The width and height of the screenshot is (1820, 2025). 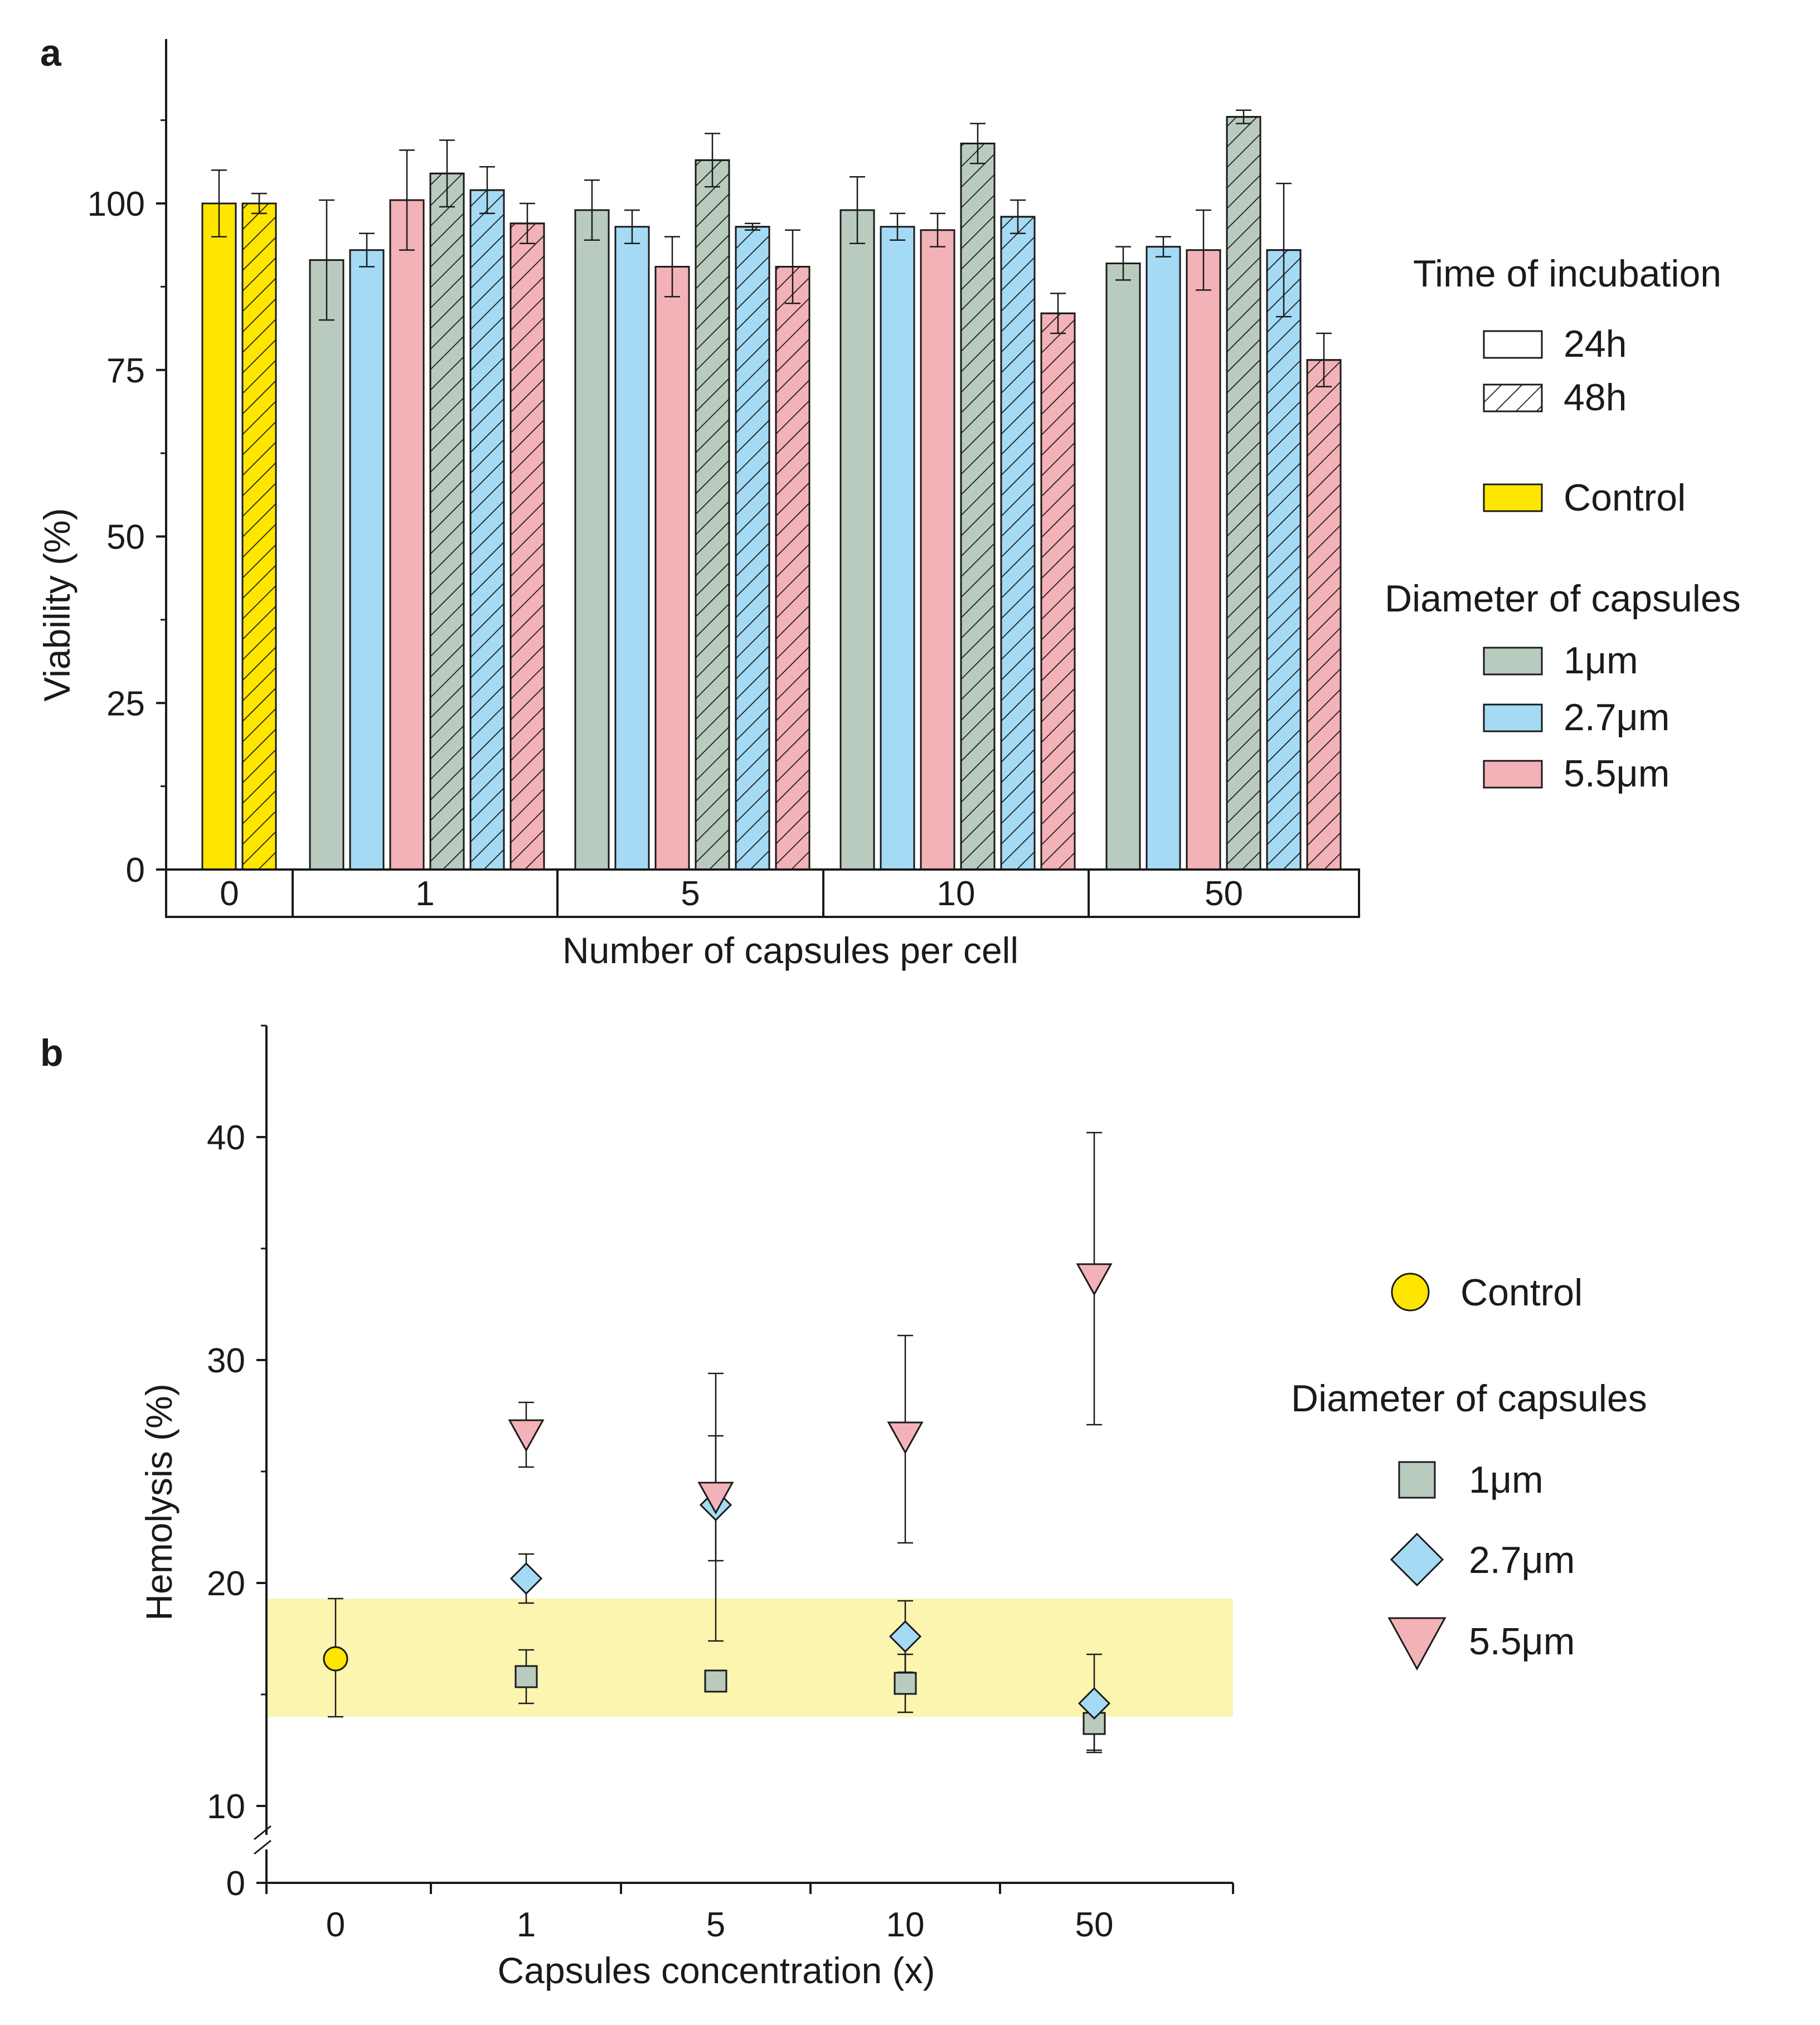 What do you see at coordinates (1164, 558) in the screenshot?
I see `bar-50-2-7um-24h` at bounding box center [1164, 558].